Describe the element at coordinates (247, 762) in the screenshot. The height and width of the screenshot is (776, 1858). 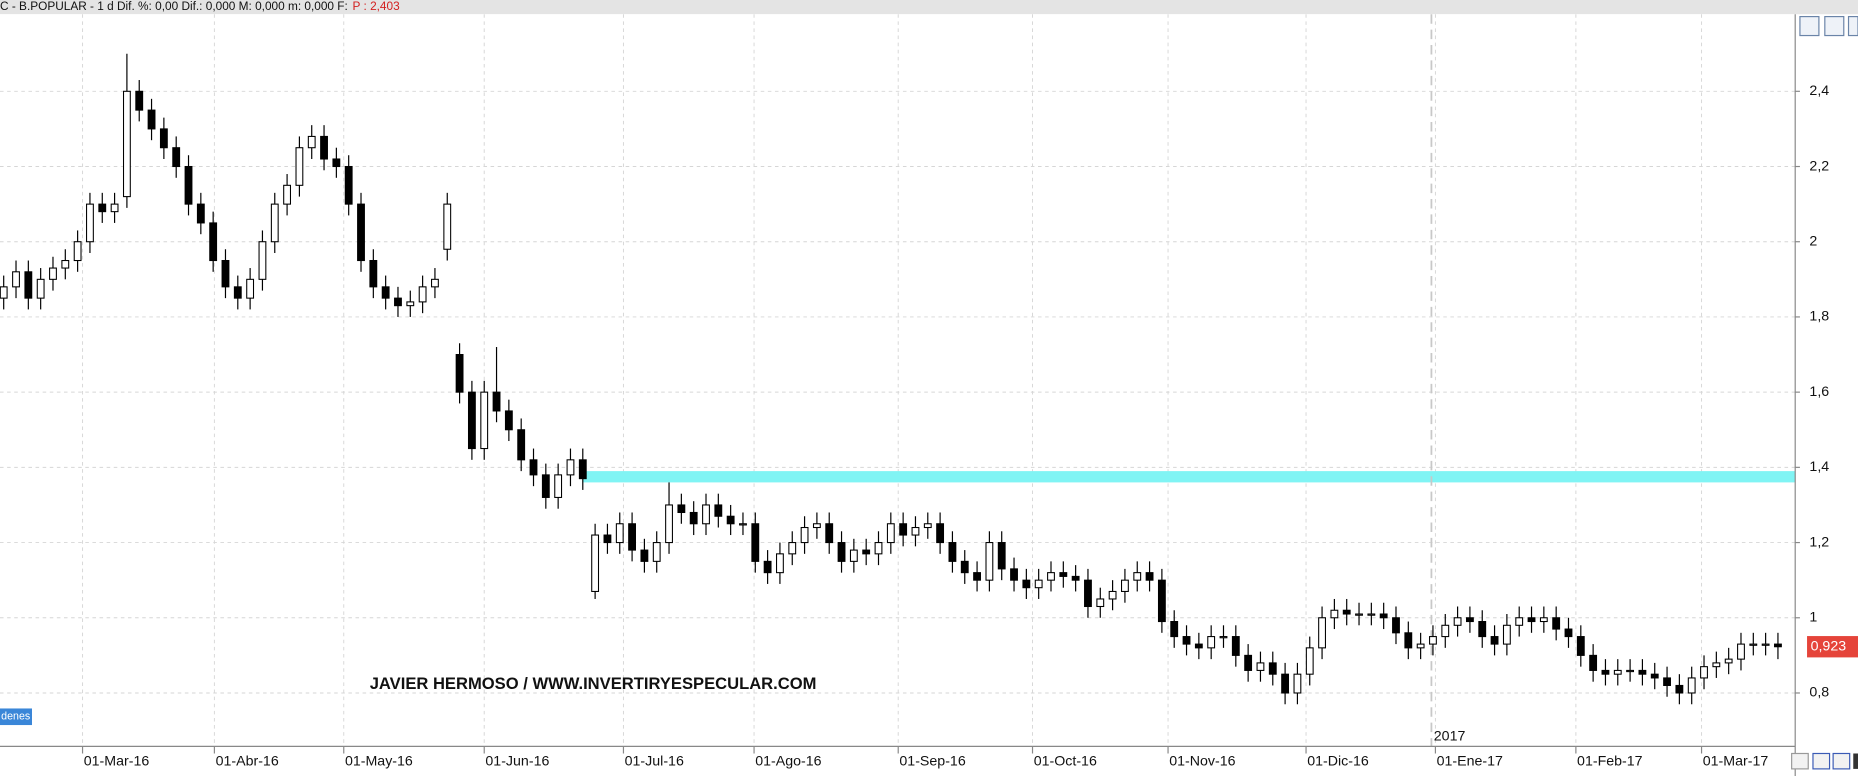
I see `x-tick-label: 01-Abr-16` at that location.